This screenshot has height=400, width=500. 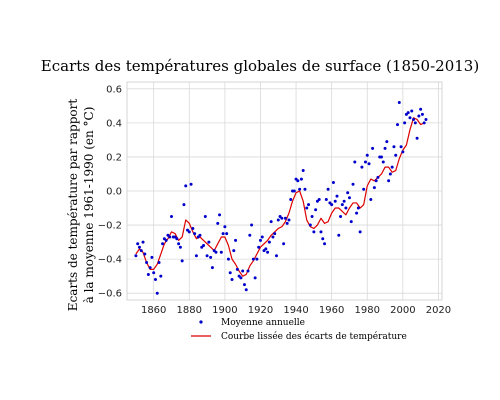 I want to click on y-axis-label-line-1: Ecarts de température par rapport, so click(x=73, y=205).